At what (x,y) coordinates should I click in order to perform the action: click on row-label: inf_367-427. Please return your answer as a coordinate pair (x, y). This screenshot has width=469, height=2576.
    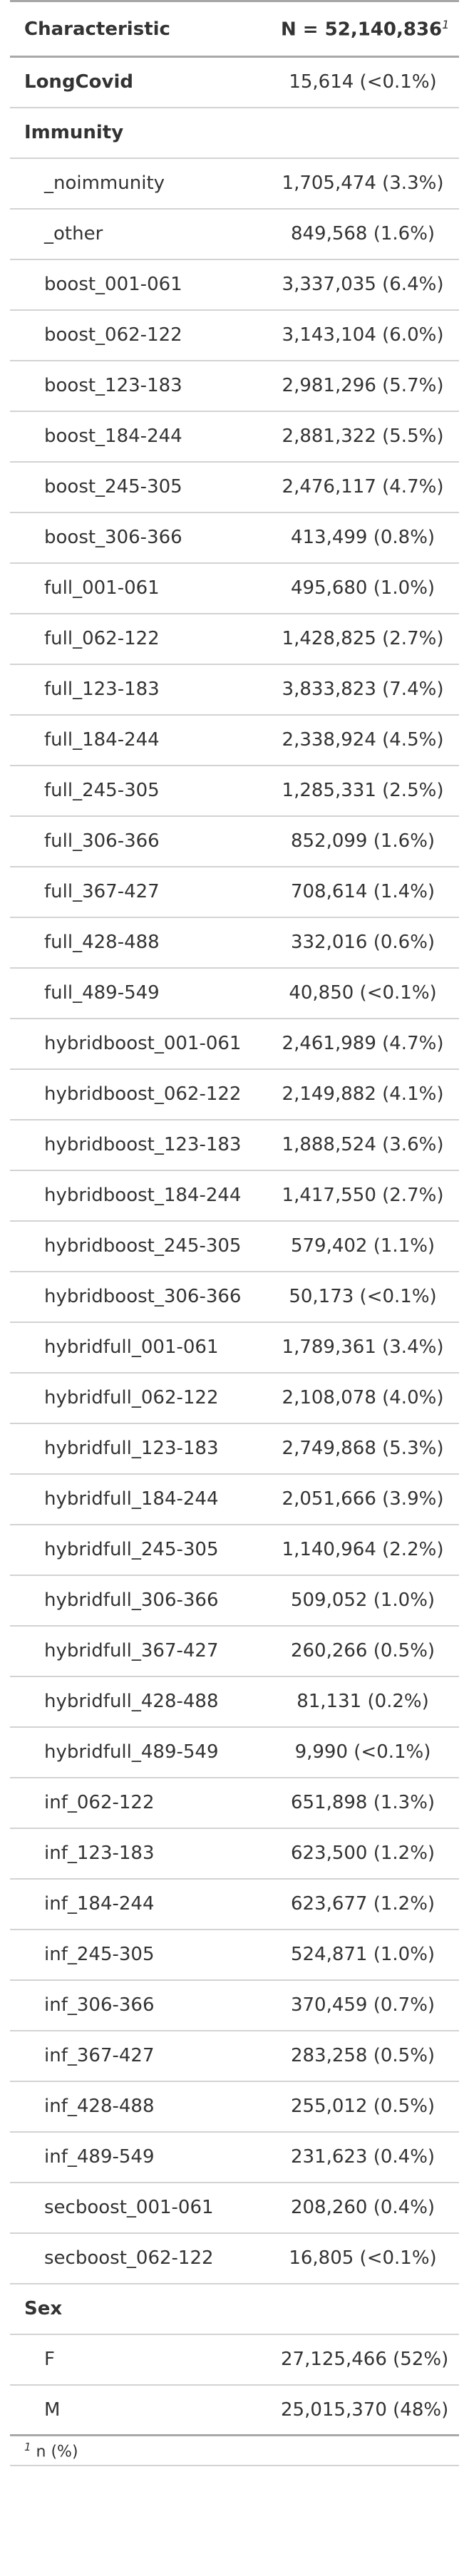
    Looking at the image, I should click on (138, 2056).